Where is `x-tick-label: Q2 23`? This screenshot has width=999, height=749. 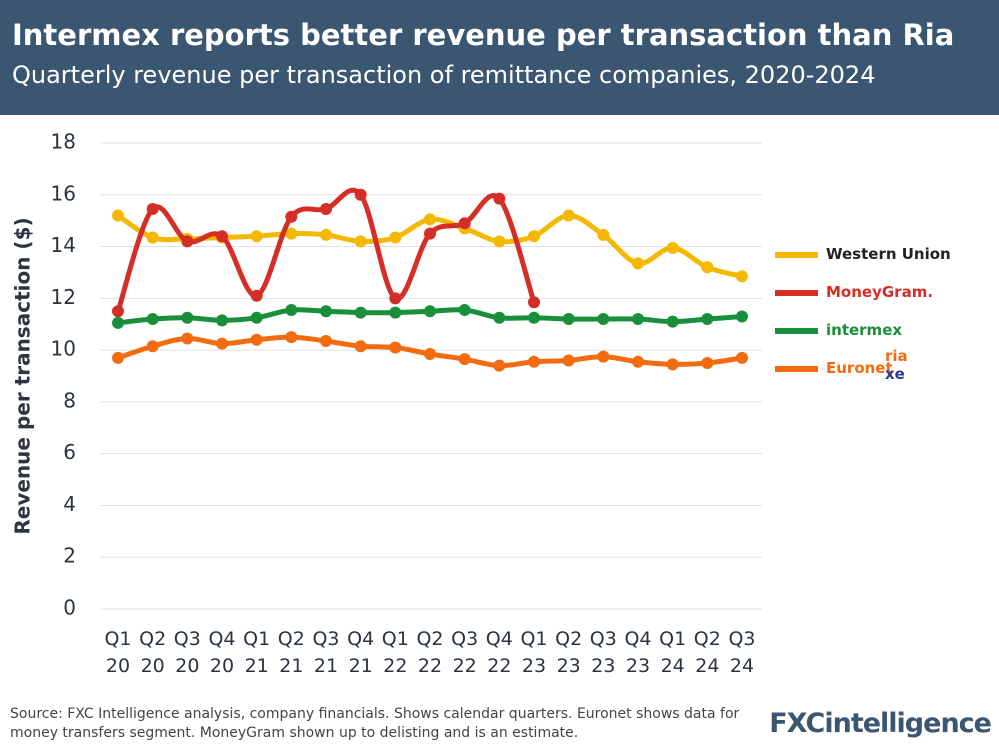 x-tick-label: Q2 23 is located at coordinates (569, 652).